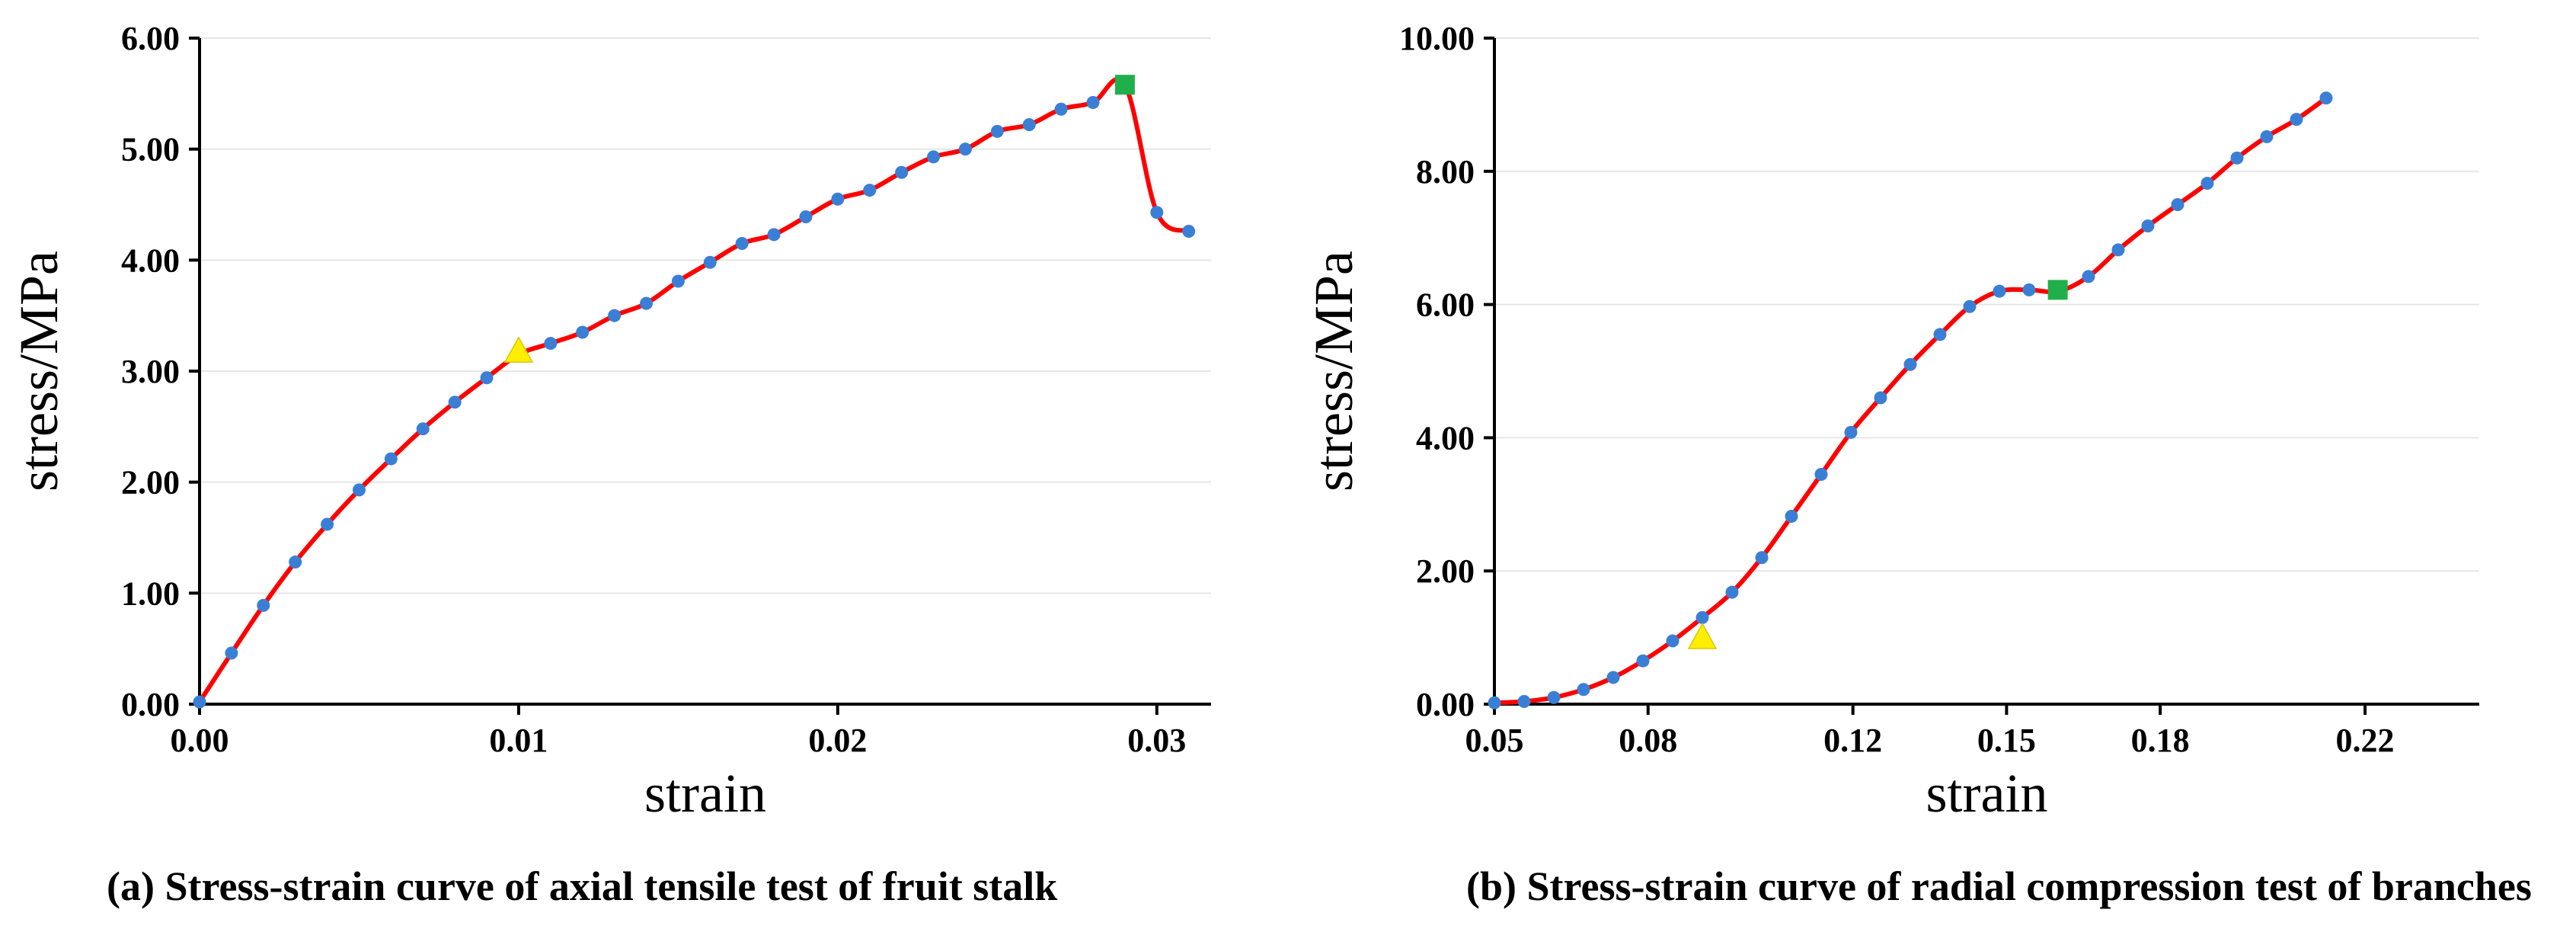  What do you see at coordinates (1495, 740) in the screenshot?
I see `x-tick-label: 0.05` at bounding box center [1495, 740].